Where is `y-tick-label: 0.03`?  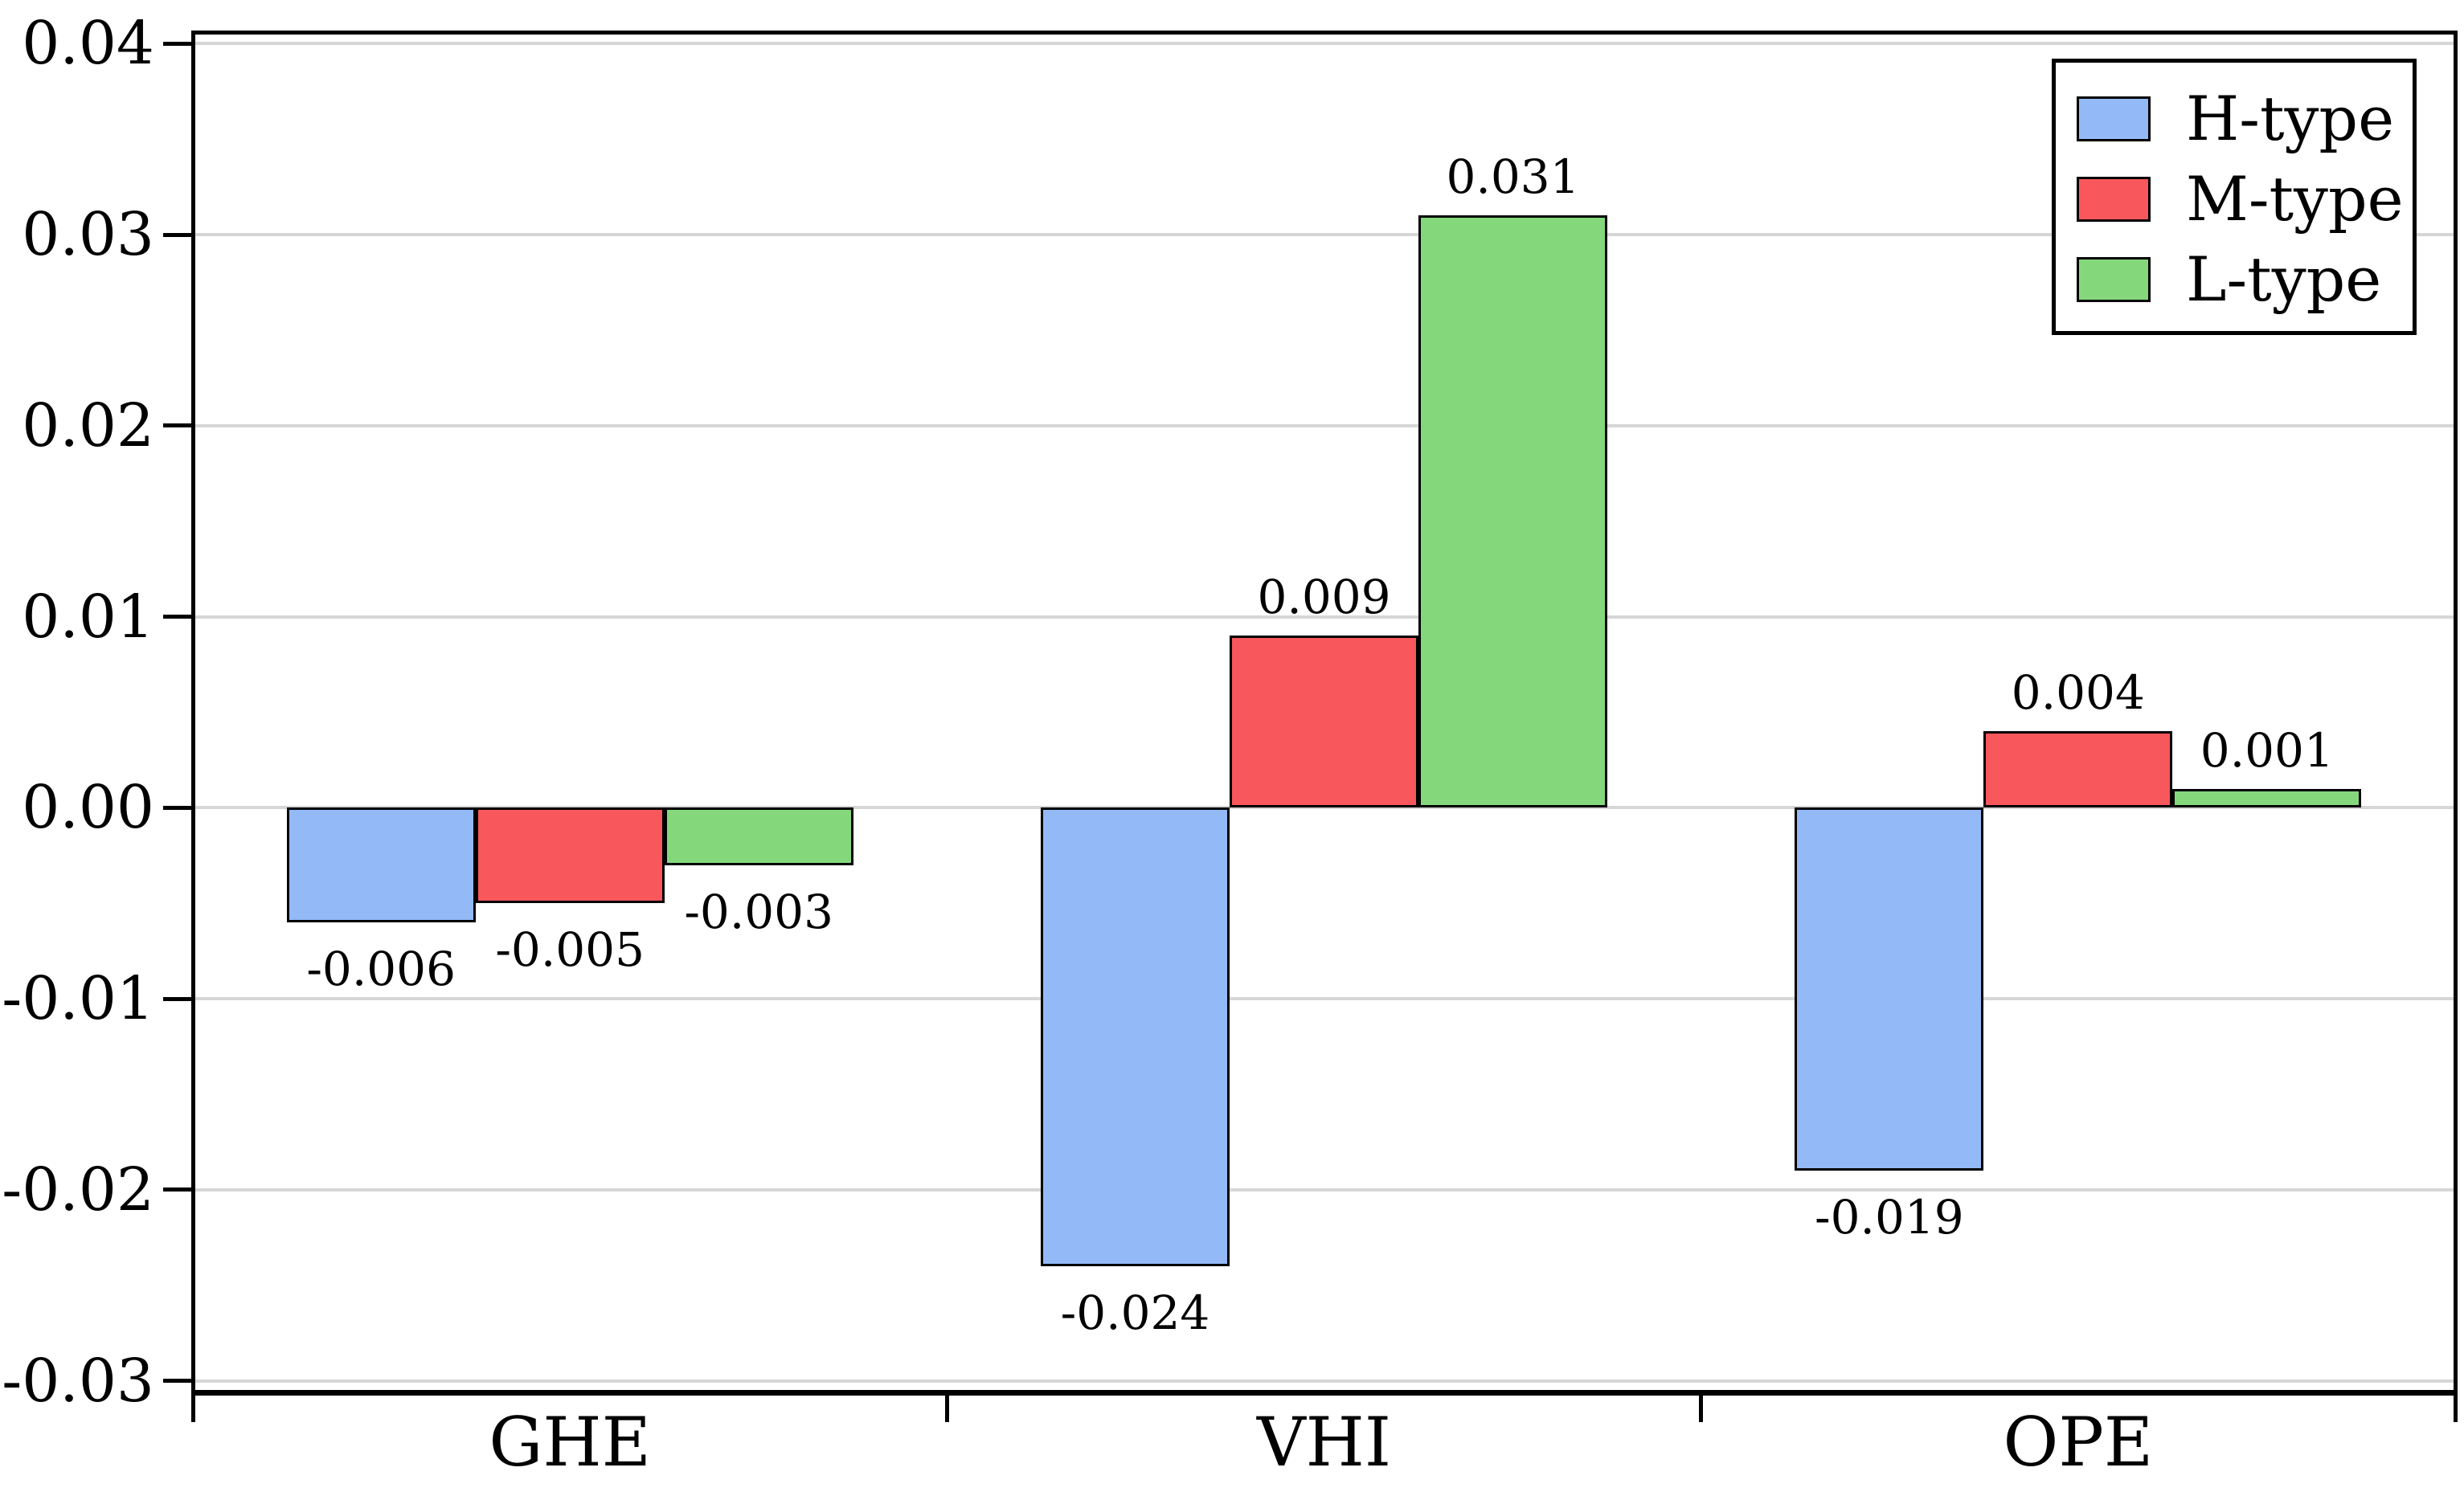 y-tick-label: 0.03 is located at coordinates (88, 235).